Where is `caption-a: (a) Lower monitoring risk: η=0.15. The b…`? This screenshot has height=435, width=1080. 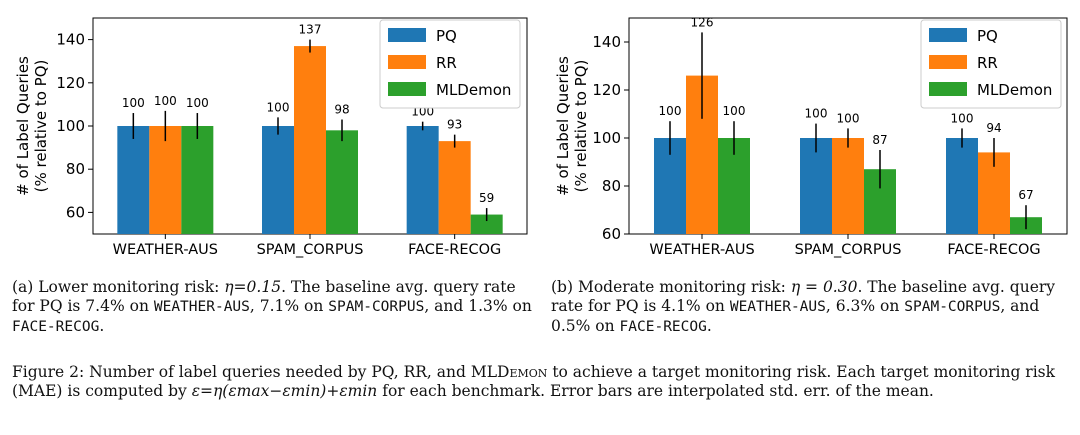
caption-a: (a) Lower monitoring risk: η=0.15. The b… is located at coordinates (274, 307).